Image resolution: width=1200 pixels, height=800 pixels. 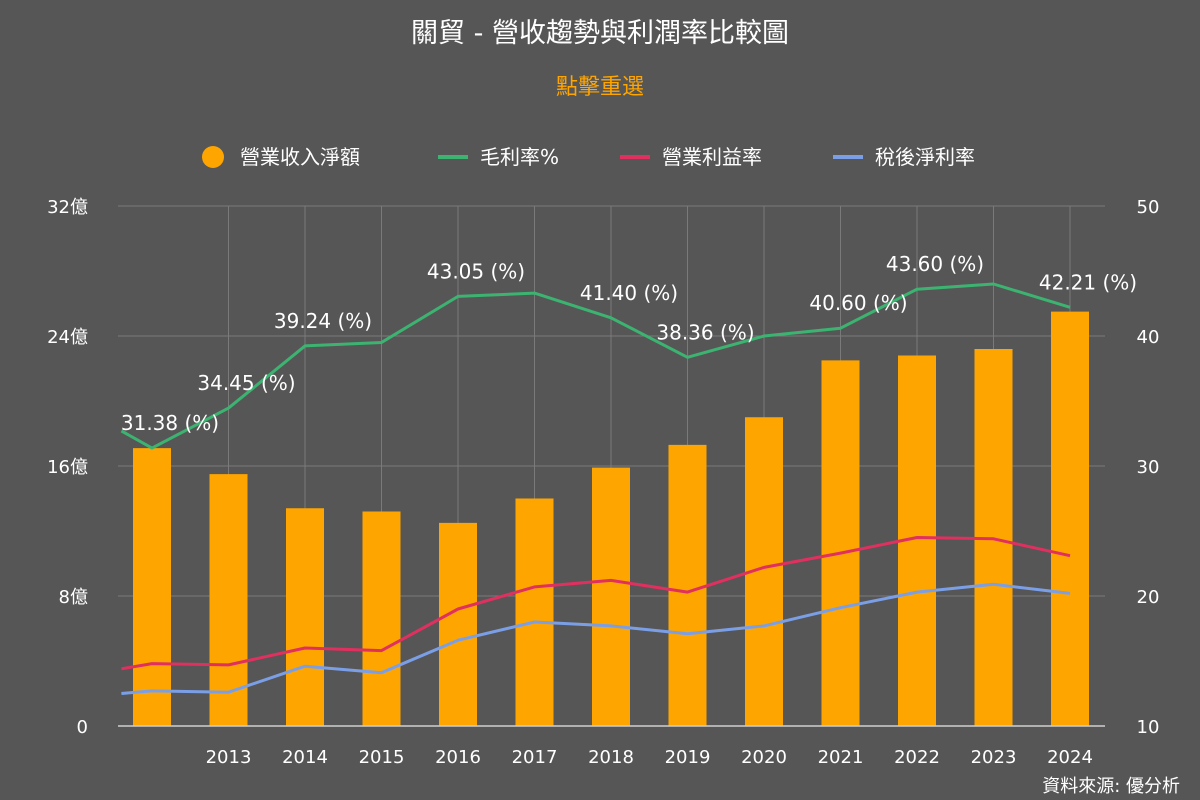 I want to click on left-tick-label: 0, so click(x=82, y=727).